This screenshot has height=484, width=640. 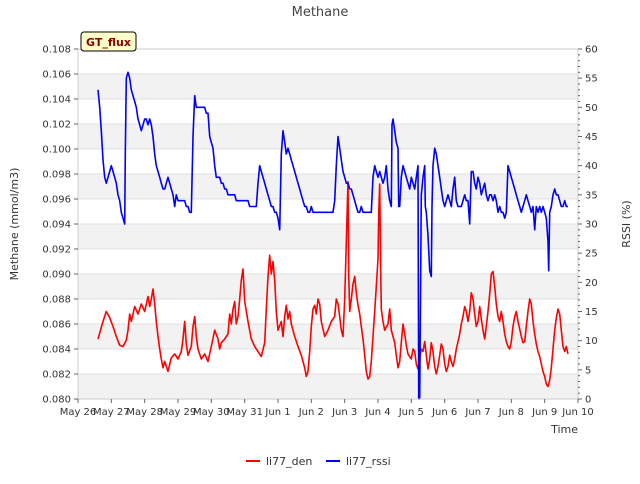 I want to click on x-tick-label: May 28, so click(x=144, y=412).